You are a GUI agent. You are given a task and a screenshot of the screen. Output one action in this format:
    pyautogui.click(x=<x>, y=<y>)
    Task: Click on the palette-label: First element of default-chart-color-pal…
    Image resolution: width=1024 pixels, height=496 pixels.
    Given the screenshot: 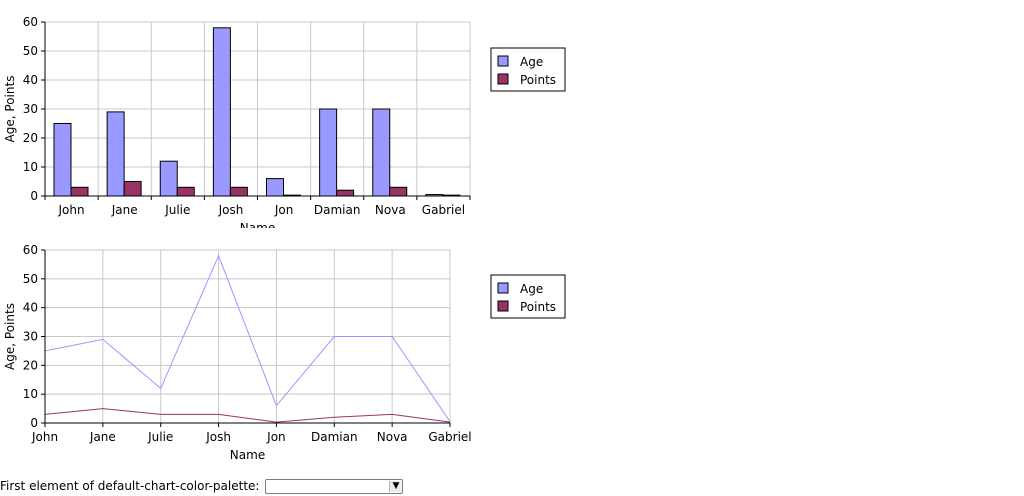 What is the action you would take?
    pyautogui.click(x=130, y=486)
    